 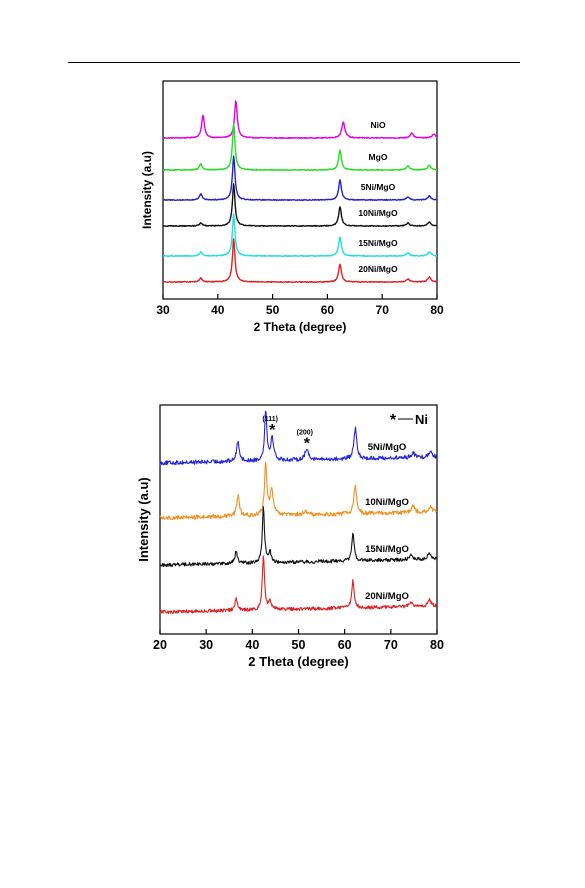 What do you see at coordinates (393, 420) in the screenshot?
I see `legend-asterisk: *` at bounding box center [393, 420].